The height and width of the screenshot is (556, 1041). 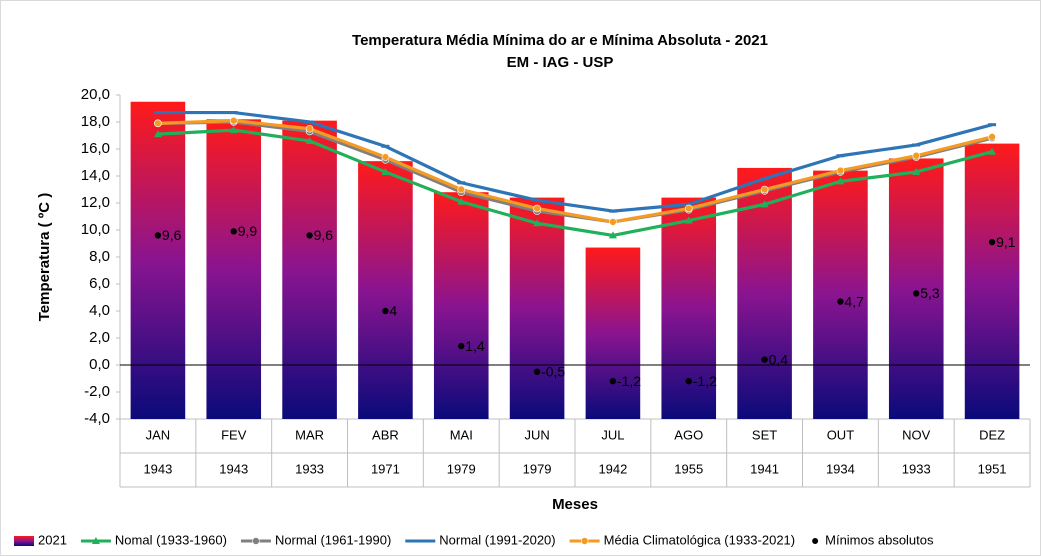 I want to click on legend-label: Nomal (1933-1960), so click(x=171, y=539).